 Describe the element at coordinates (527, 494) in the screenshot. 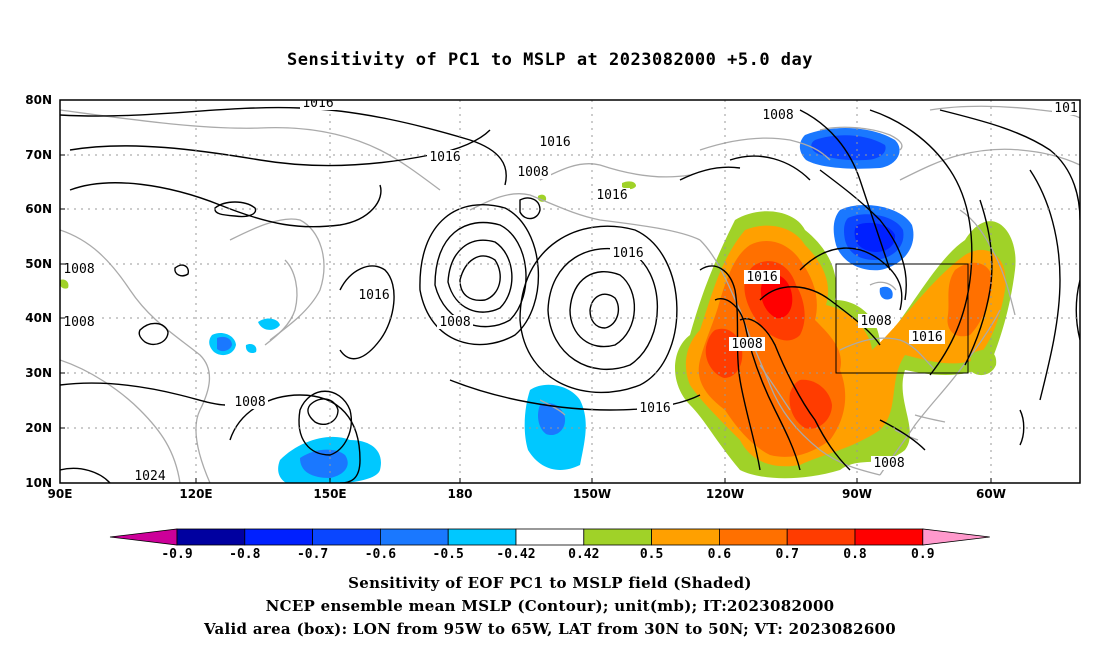

I see `longitude-labels: 90E 120E 150E 180 150W 120W 90W 60W` at that location.